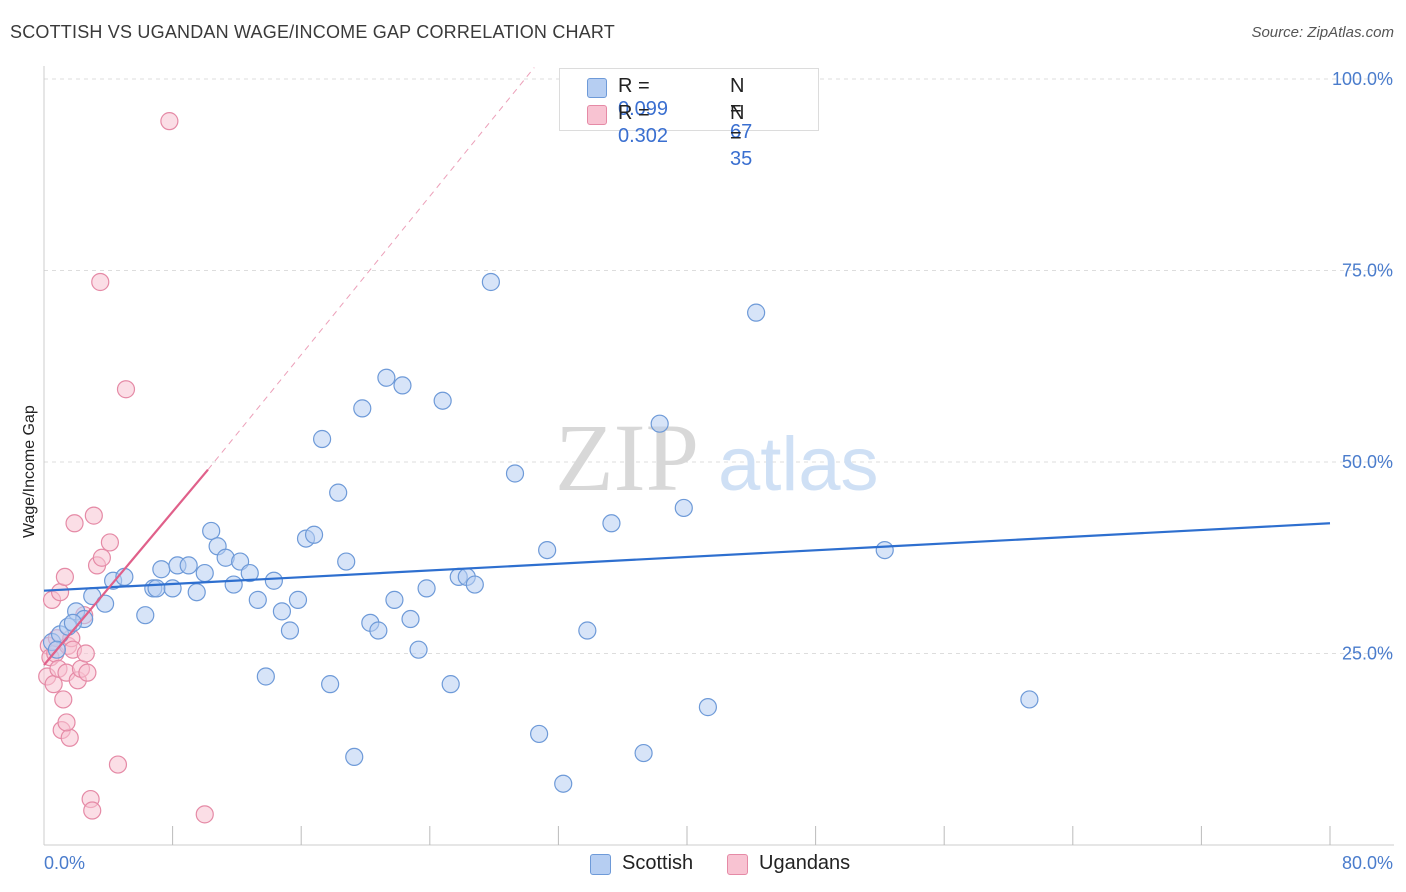  What do you see at coordinates (627, 457) in the screenshot?
I see `watermark-zip: ZIP` at bounding box center [627, 457].